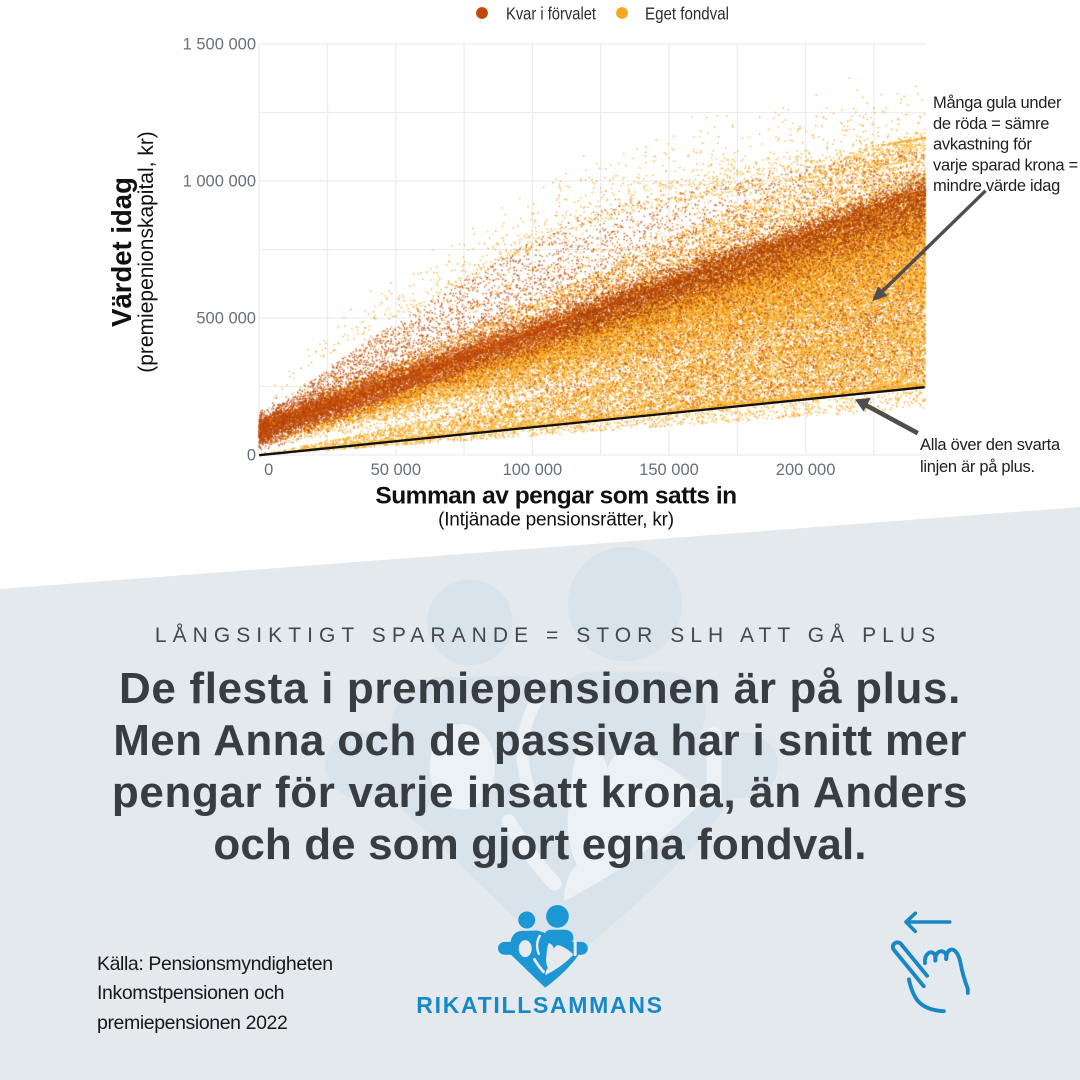 The image size is (1080, 1080). What do you see at coordinates (806, 470) in the screenshot?
I see `svg-text: 200 000` at bounding box center [806, 470].